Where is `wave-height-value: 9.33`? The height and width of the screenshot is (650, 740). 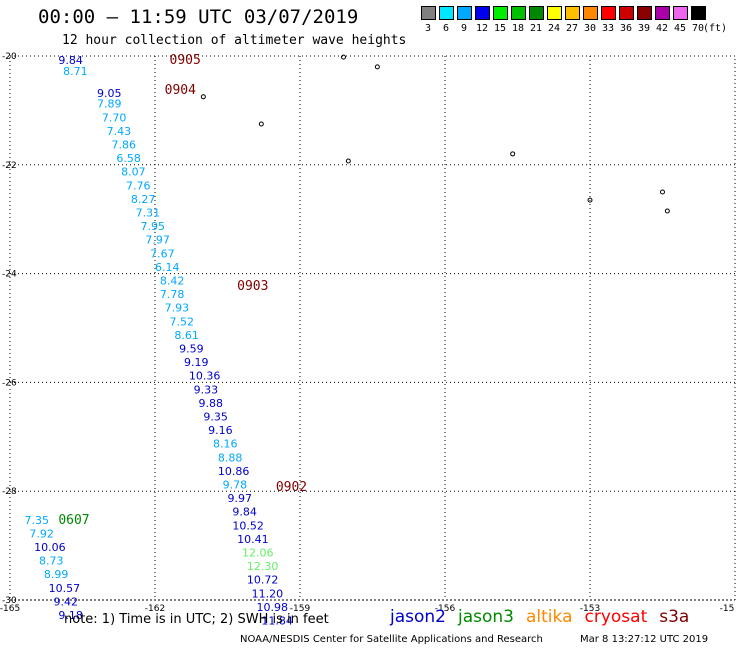 wave-height-value: 9.33 is located at coordinates (206, 389).